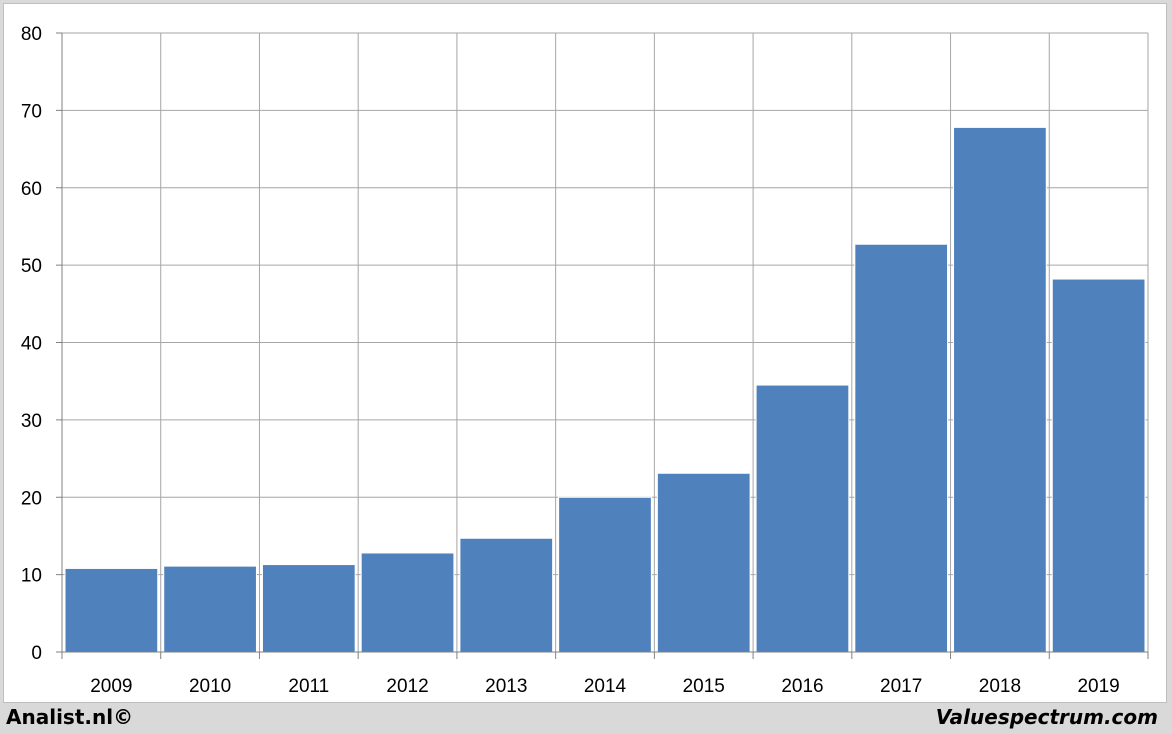 This screenshot has height=734, width=1172. Describe the element at coordinates (31, 576) in the screenshot. I see `y-tick-label: 10` at that location.